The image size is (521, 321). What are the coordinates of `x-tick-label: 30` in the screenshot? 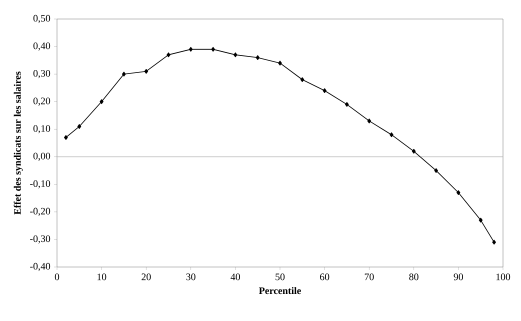 It's located at (191, 277).